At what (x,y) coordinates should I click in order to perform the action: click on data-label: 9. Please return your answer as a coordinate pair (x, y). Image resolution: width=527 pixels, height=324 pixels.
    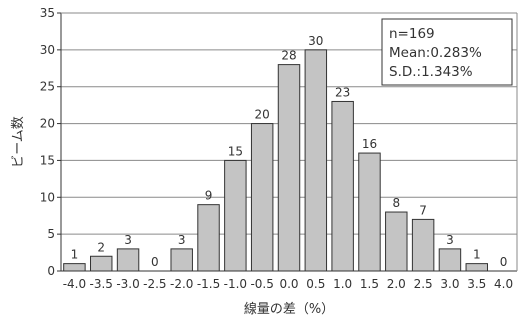
    Looking at the image, I should click on (209, 196).